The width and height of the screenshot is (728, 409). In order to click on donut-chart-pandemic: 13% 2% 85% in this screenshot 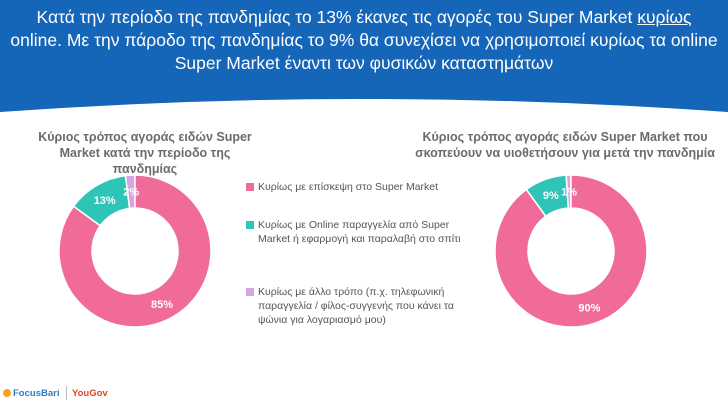, I will do `click(135, 251)`.